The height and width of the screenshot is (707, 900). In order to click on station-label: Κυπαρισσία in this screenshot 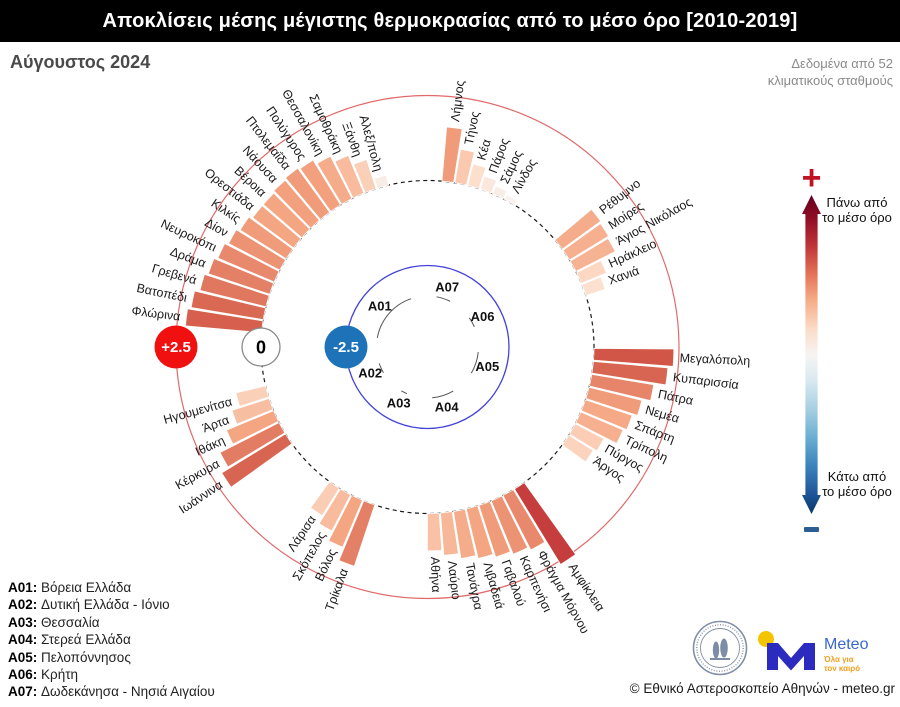, I will do `click(705, 381)`.